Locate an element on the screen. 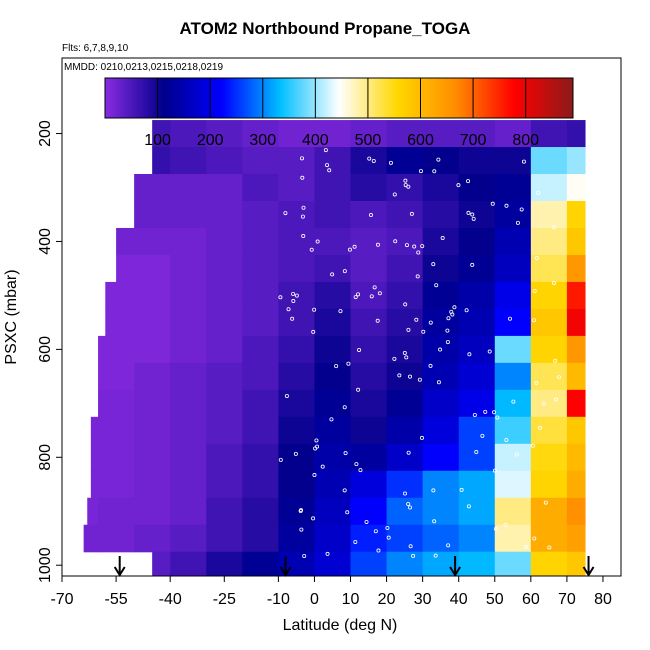  x-tick-label-30: 30 is located at coordinates (423, 599).